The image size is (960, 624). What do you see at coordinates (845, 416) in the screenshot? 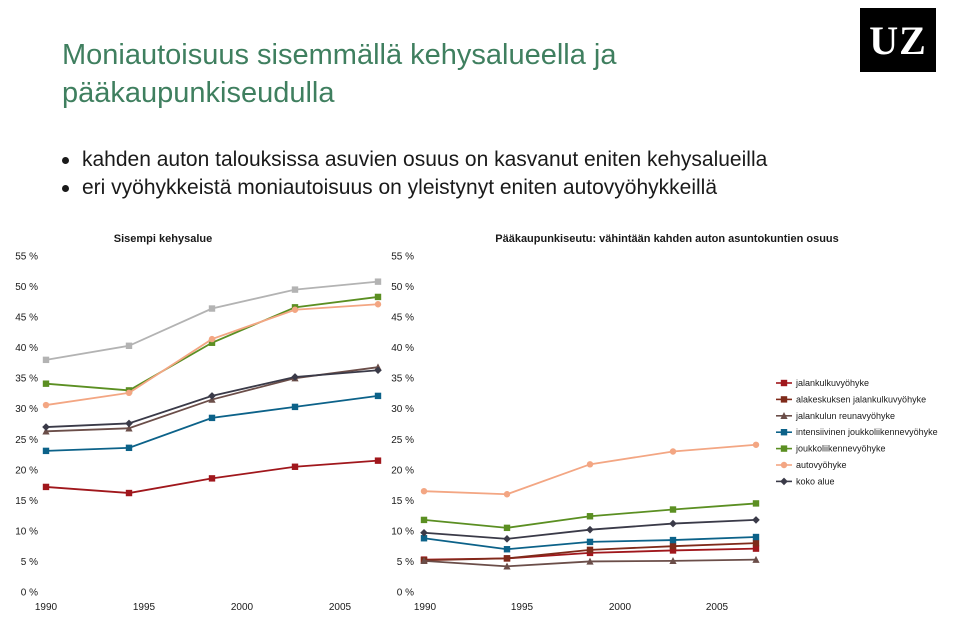
I see `legend-label: jalankulun reunavyöhyke` at bounding box center [845, 416].